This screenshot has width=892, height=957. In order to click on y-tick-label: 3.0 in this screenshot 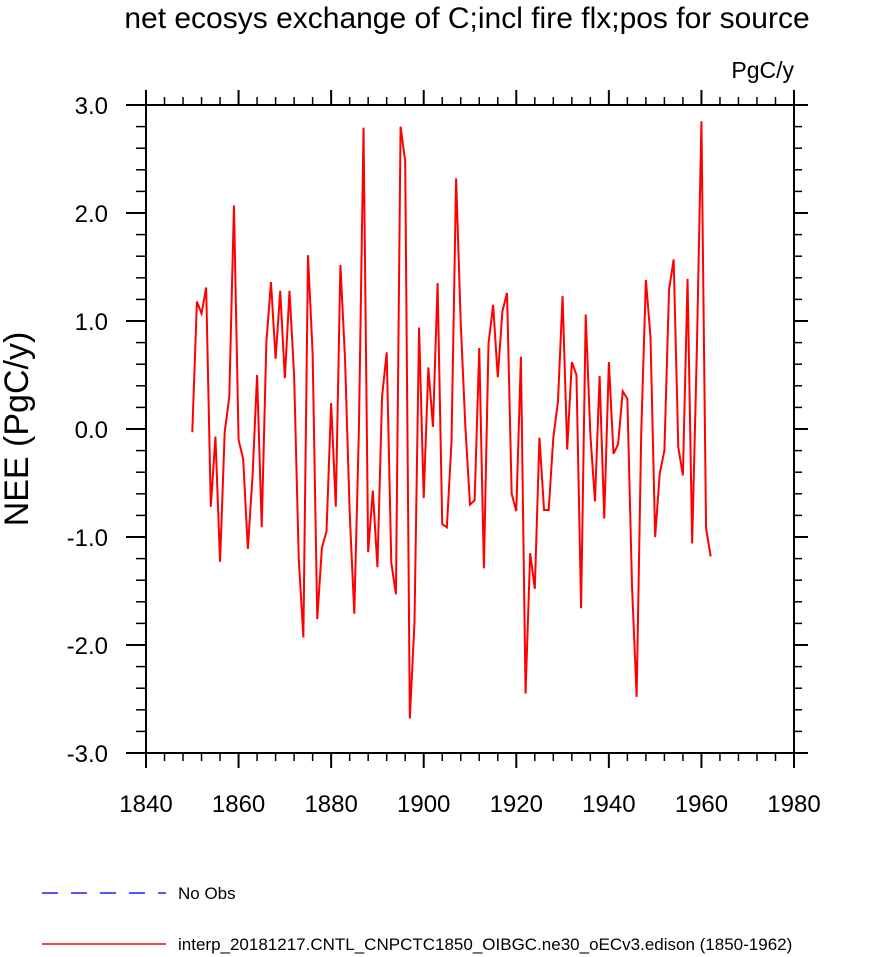, I will do `click(91, 106)`.